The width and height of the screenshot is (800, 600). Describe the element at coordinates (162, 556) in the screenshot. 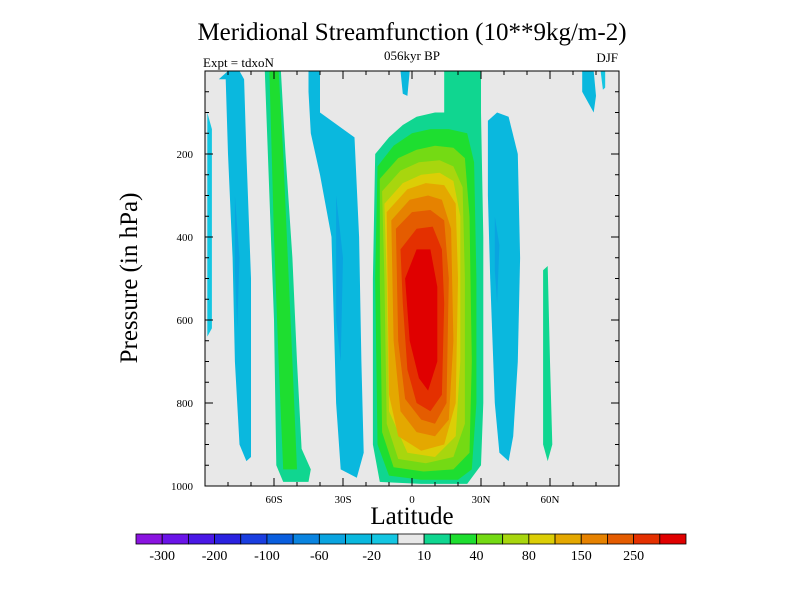

I see `colorbar-label: -300` at that location.